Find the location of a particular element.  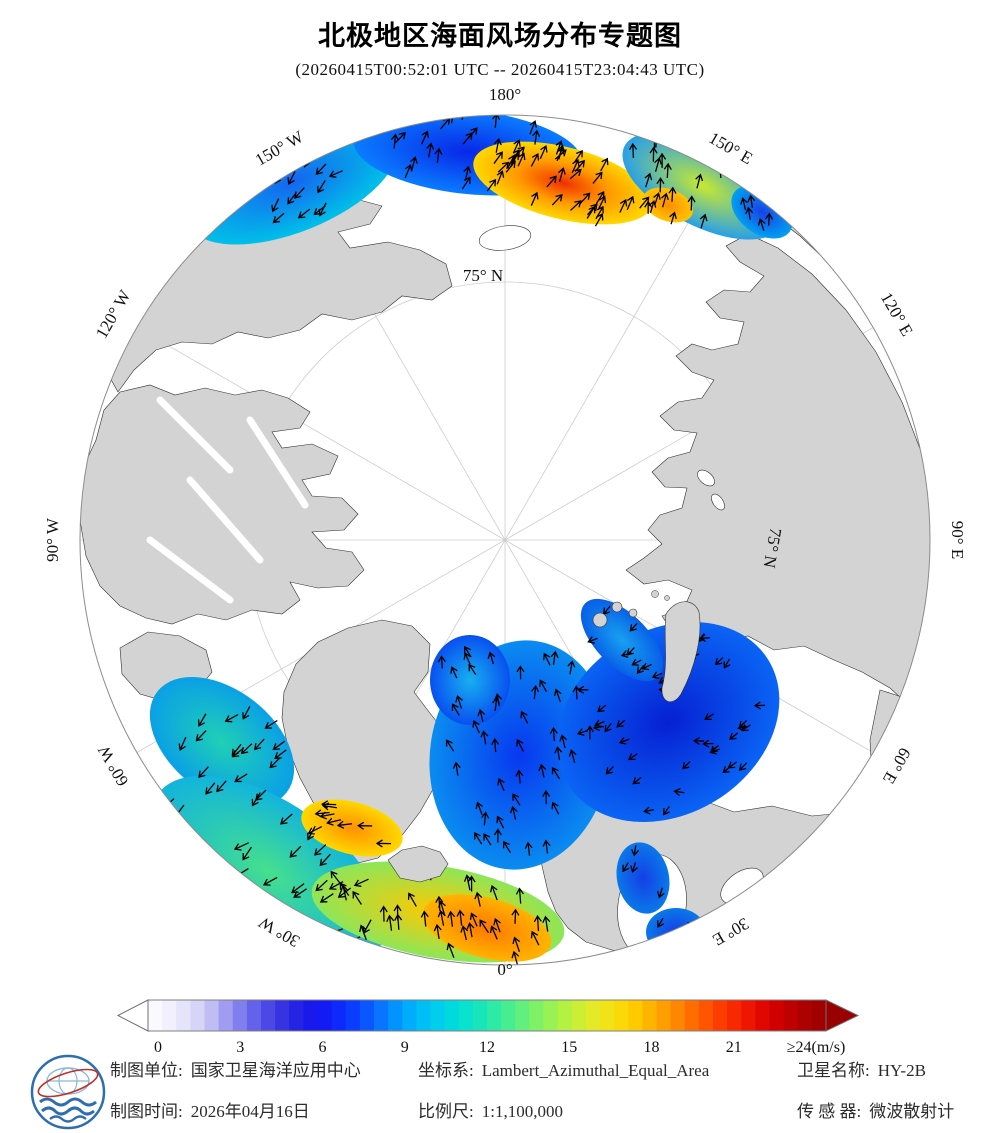

meridian-label-60w: 60° W is located at coordinates (113, 765).